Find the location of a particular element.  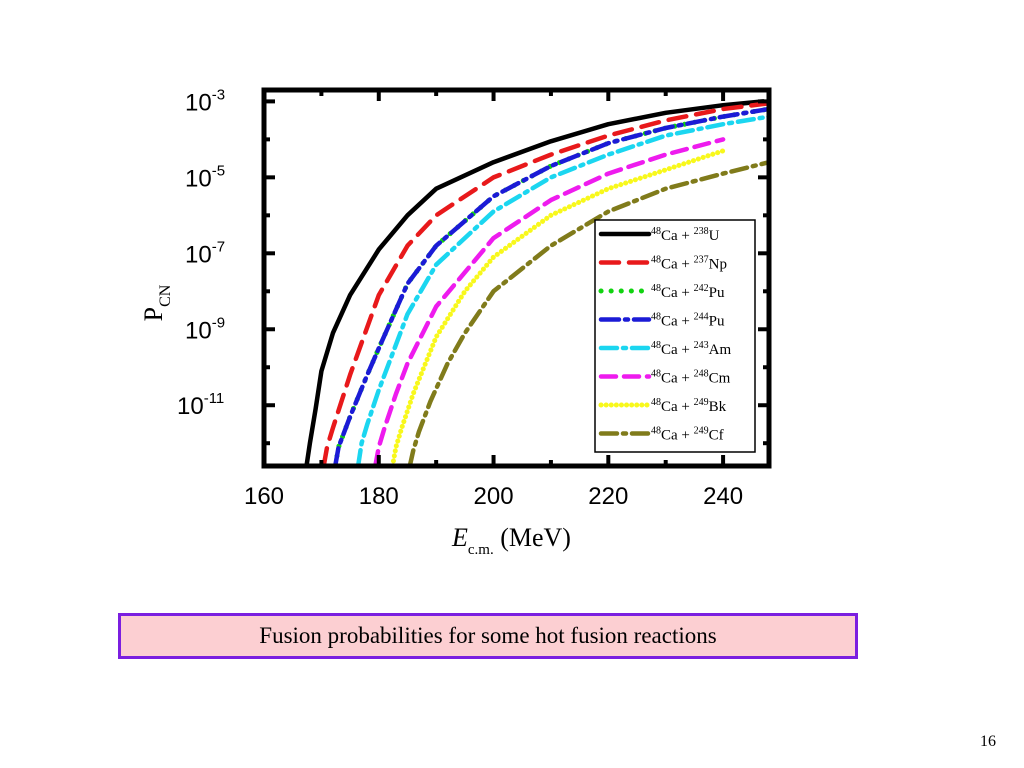

legend-box is located at coordinates (675, 336).